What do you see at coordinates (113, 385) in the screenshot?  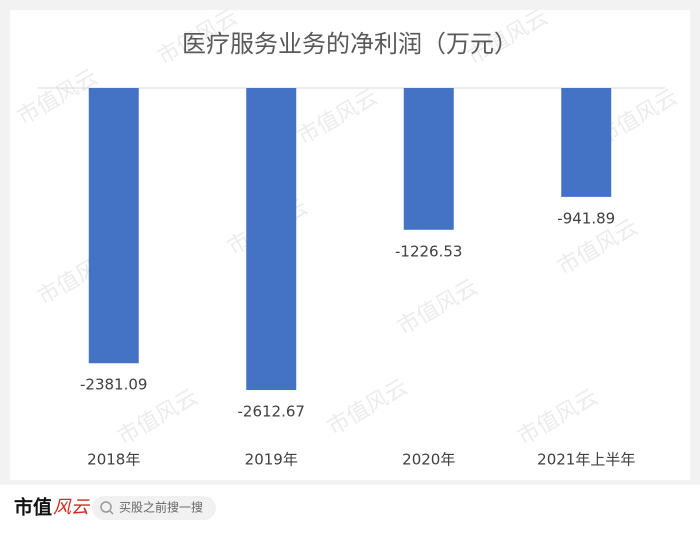 I see `data-label: -2381.09` at bounding box center [113, 385].